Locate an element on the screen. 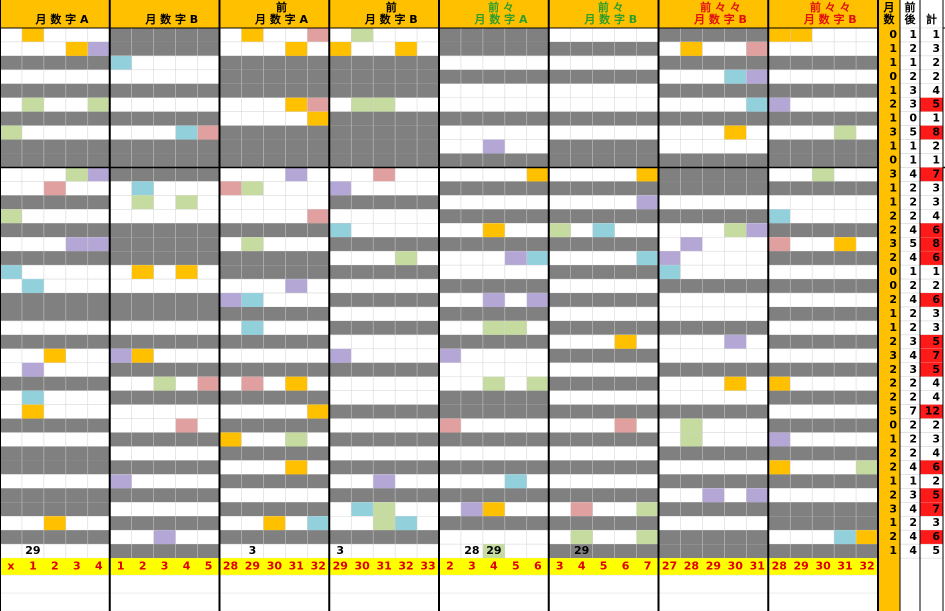 This screenshot has width=945, height=611. footer-number: 28 is located at coordinates (779, 566).